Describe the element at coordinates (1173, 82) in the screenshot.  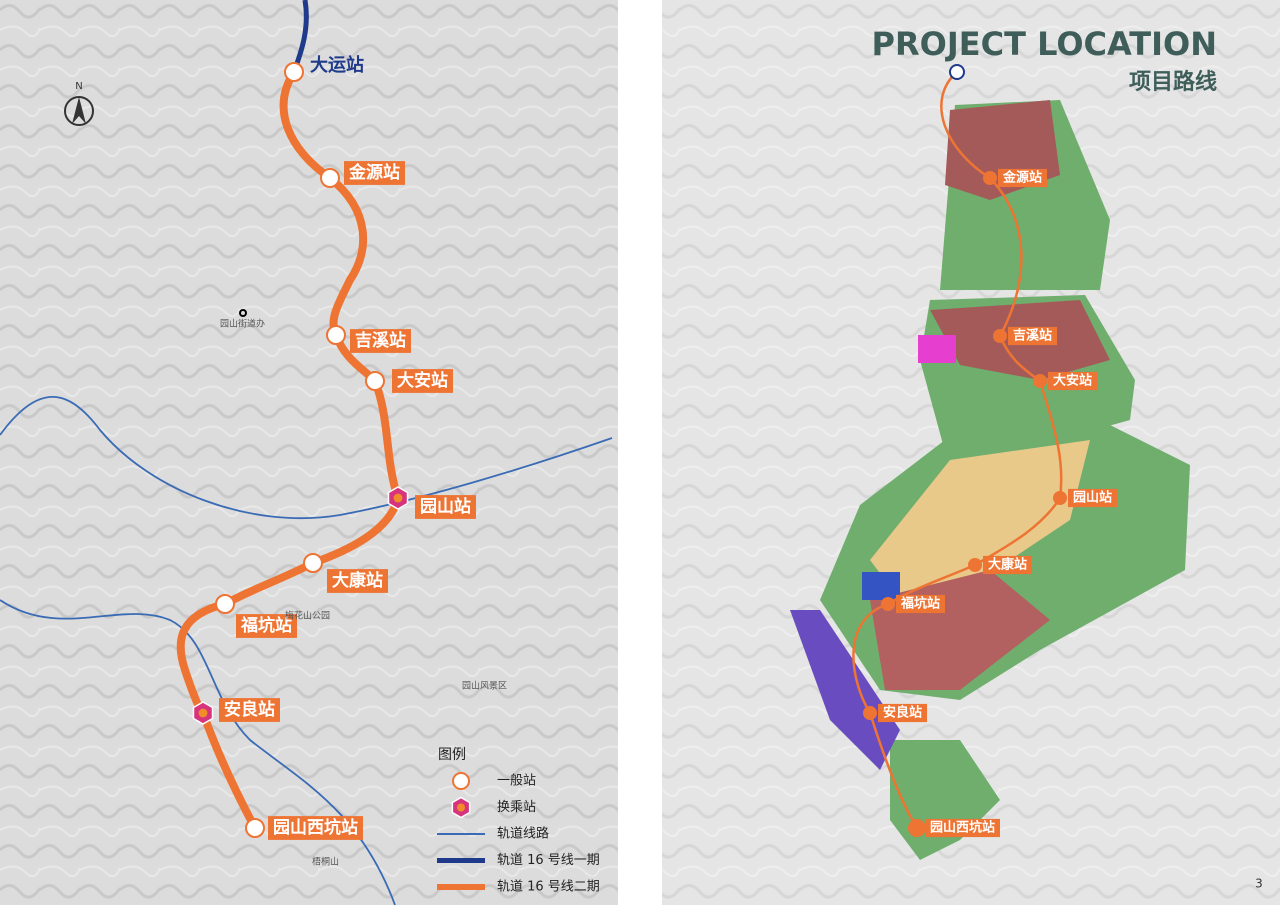
I see `panel-subtitle: 项目路线` at that location.